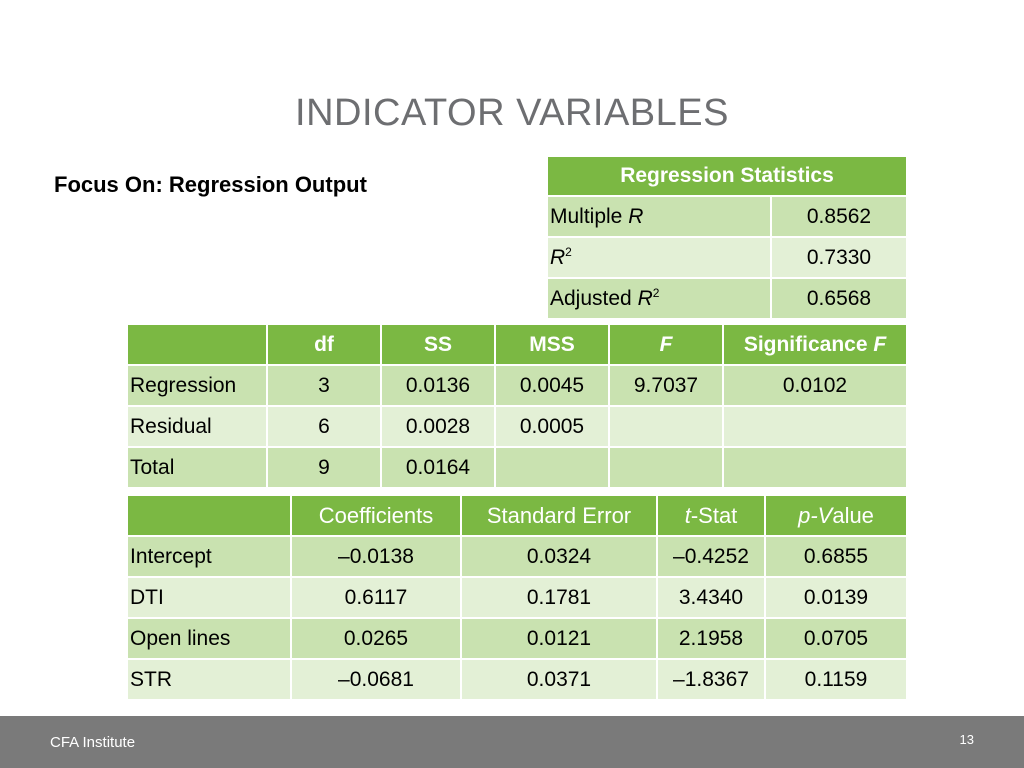 This screenshot has height=768, width=1024. I want to click on coef-header-blank, so click(209, 515).